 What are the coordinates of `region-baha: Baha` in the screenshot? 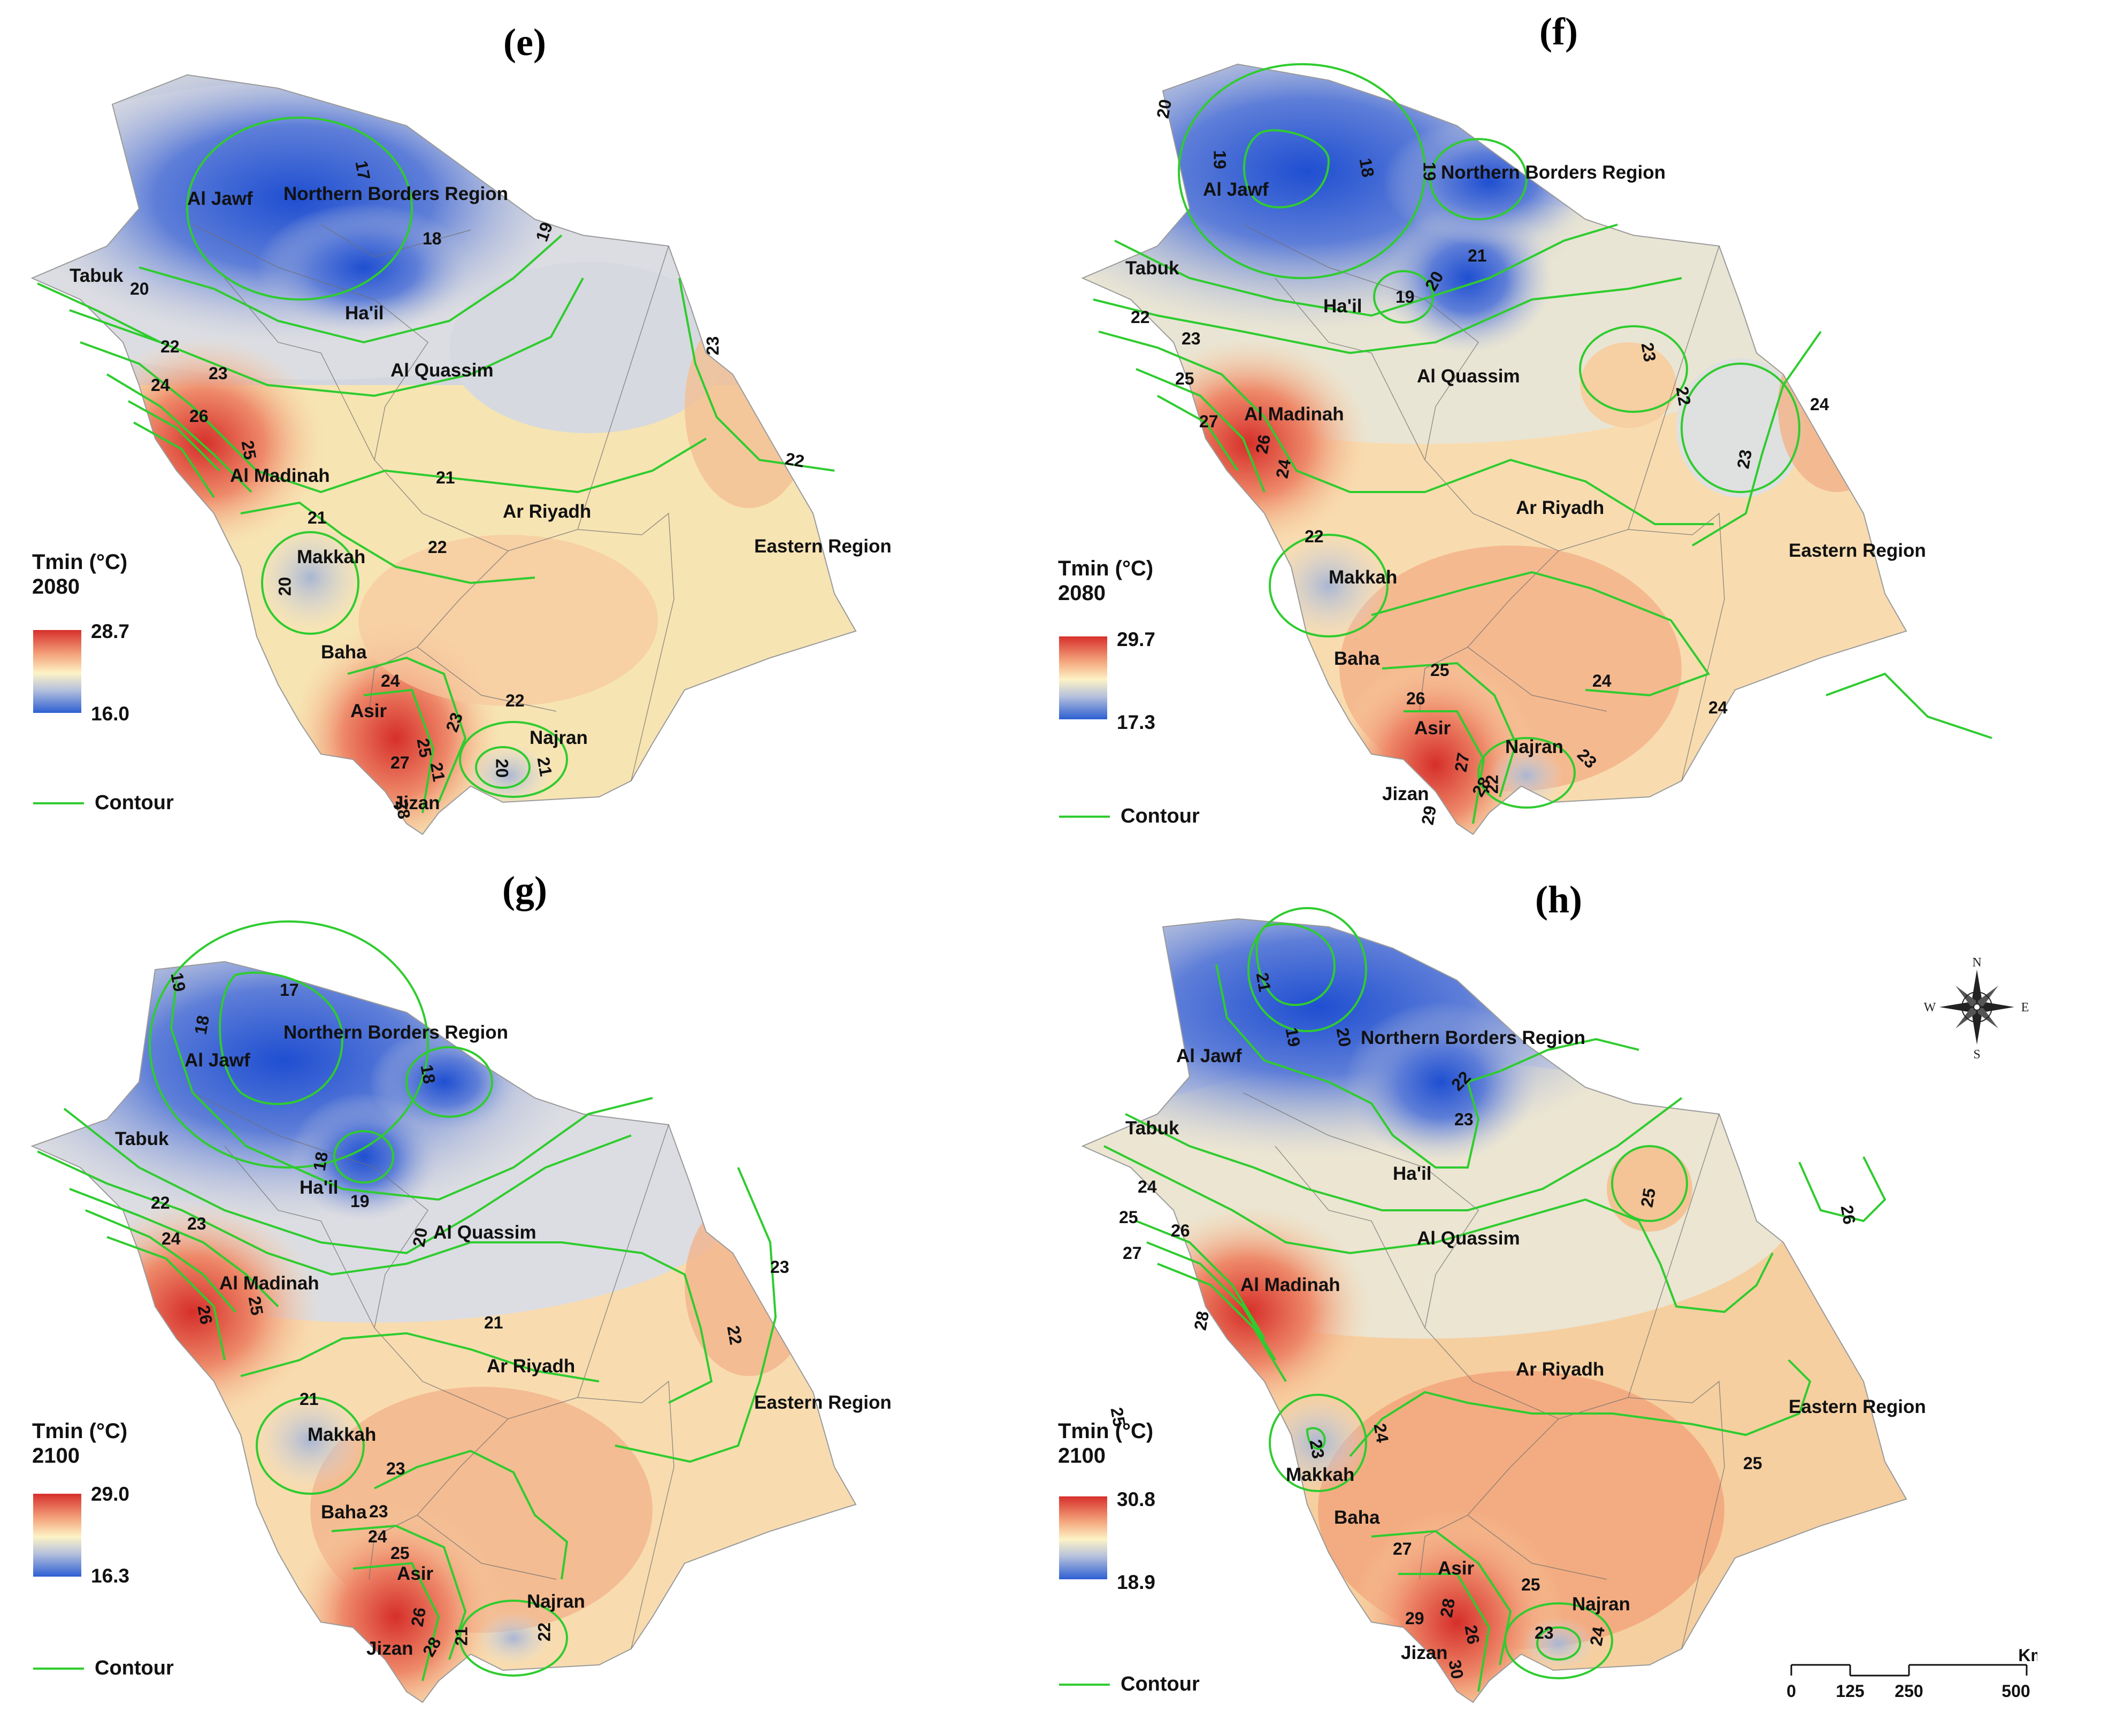 It's located at (1357, 1517).